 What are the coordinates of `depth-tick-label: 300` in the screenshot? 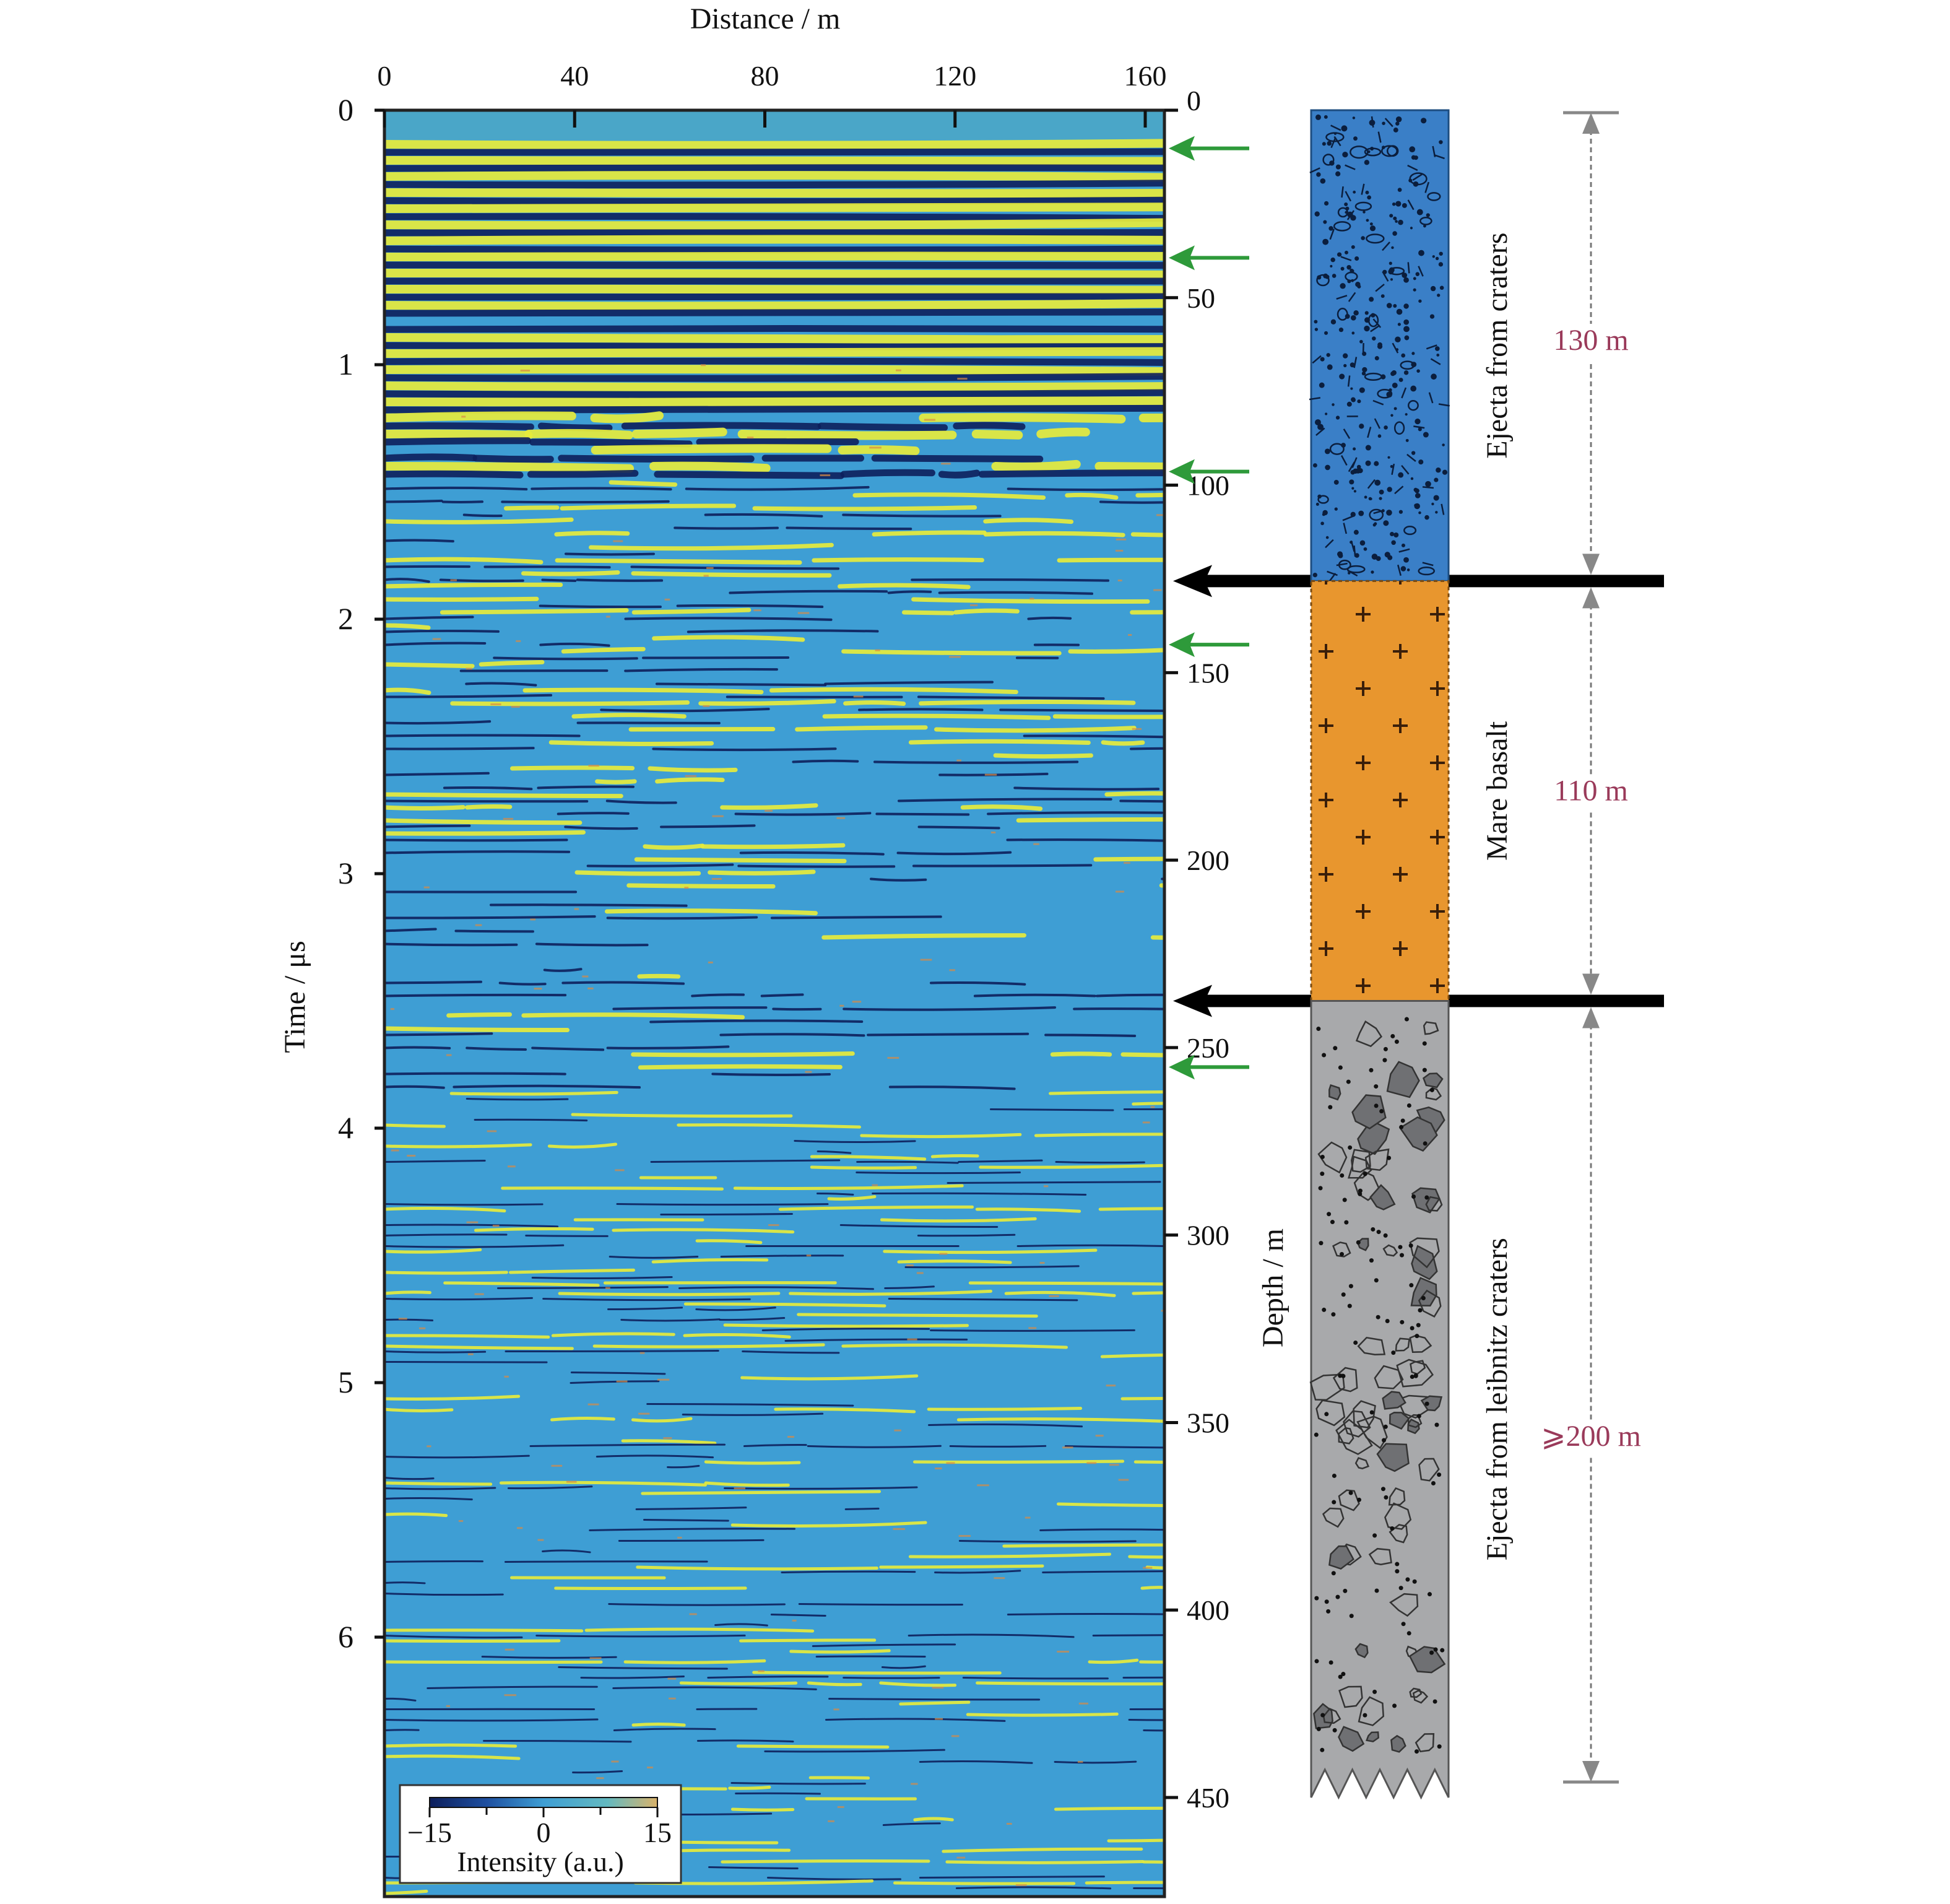 It's located at (1208, 1235).